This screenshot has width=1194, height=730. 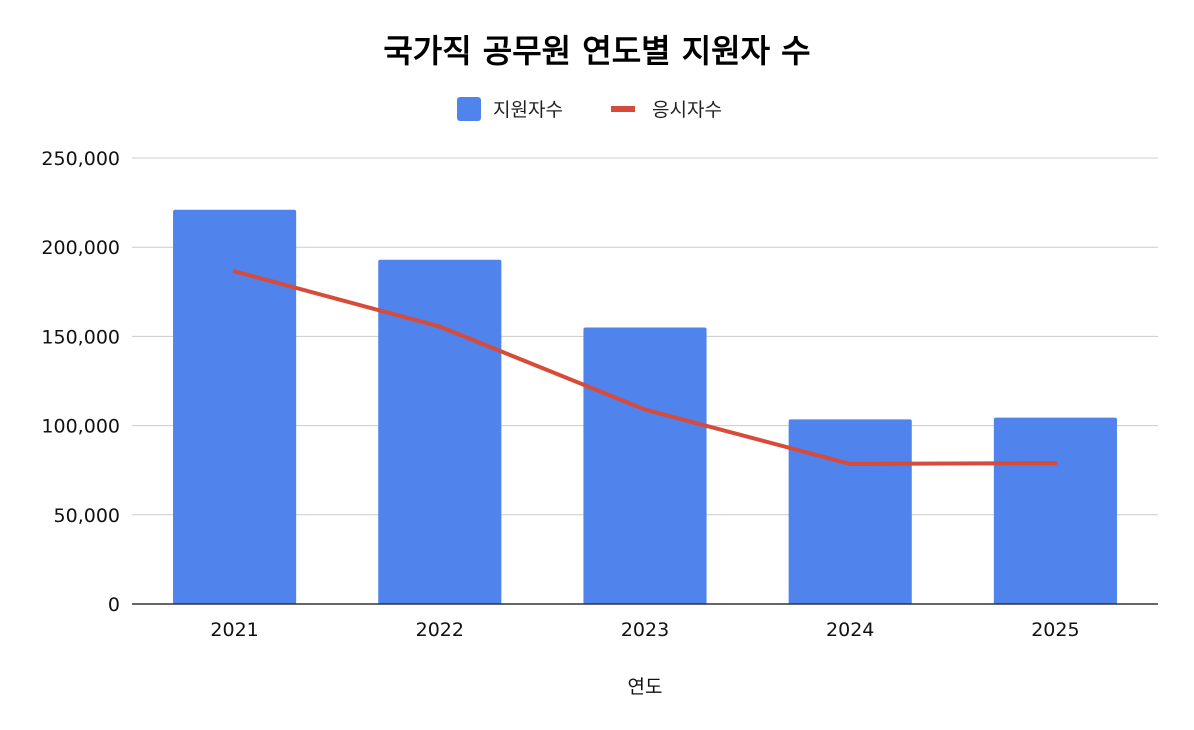 I want to click on y-tick-label: 0, so click(x=114, y=605).